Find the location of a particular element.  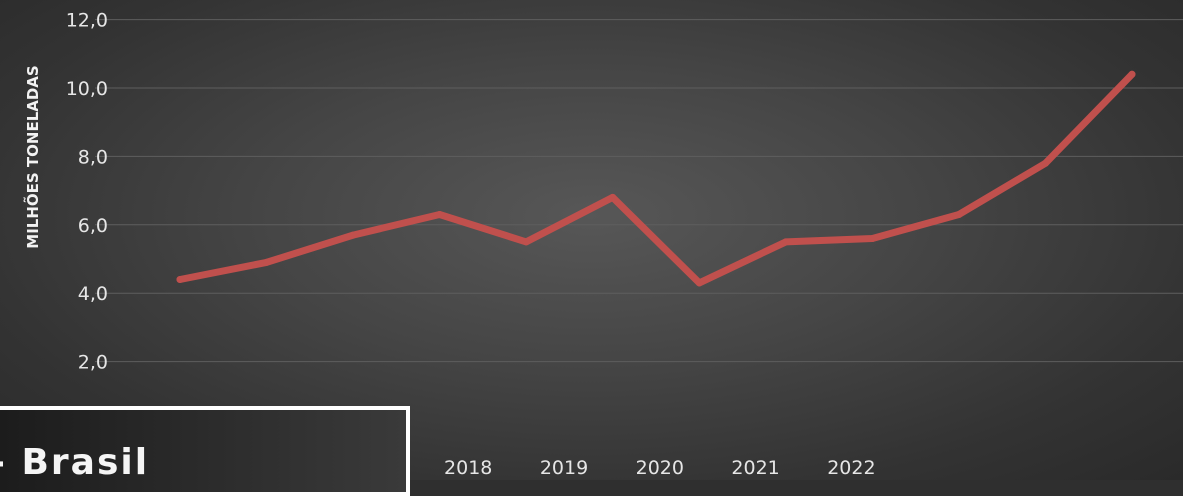

x-tick-label: 2020 is located at coordinates (660, 468).